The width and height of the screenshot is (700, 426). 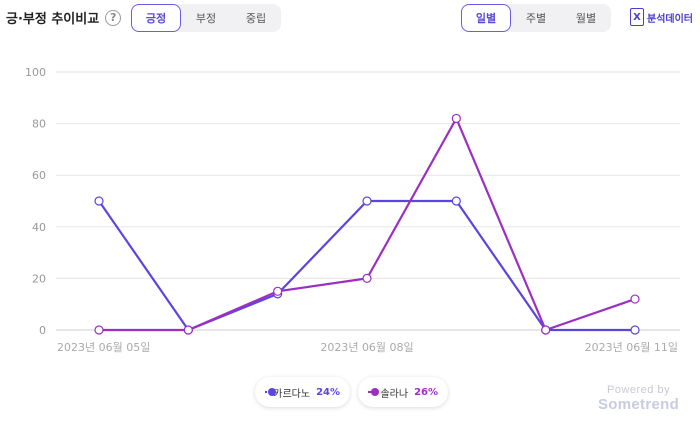 What do you see at coordinates (39, 175) in the screenshot?
I see `y-tick-label: 60` at bounding box center [39, 175].